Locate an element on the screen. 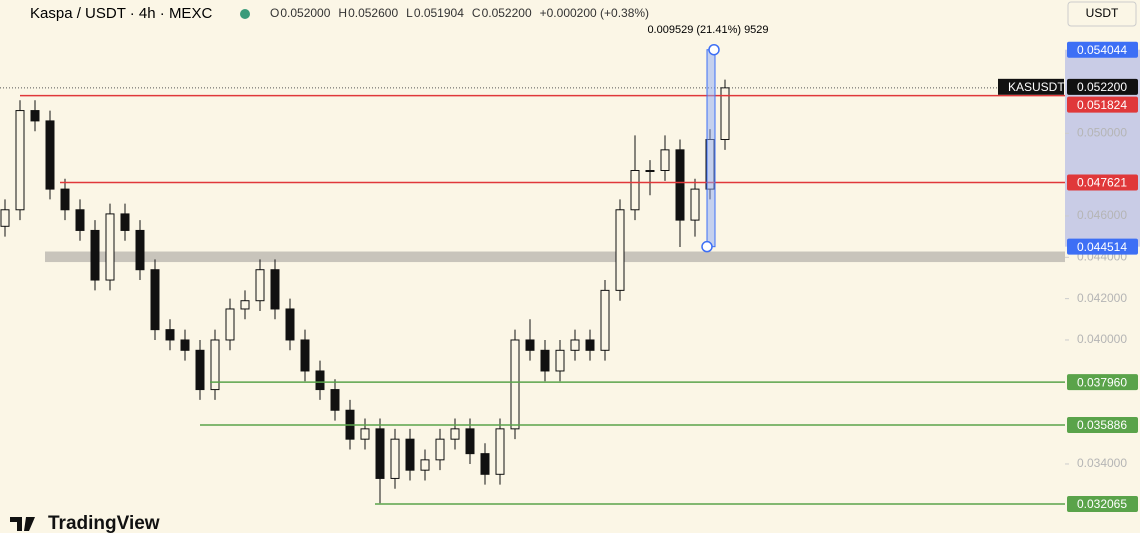 The image size is (1140, 533). ohlc-change: +0.000200 (+0.38%) is located at coordinates (594, 13).